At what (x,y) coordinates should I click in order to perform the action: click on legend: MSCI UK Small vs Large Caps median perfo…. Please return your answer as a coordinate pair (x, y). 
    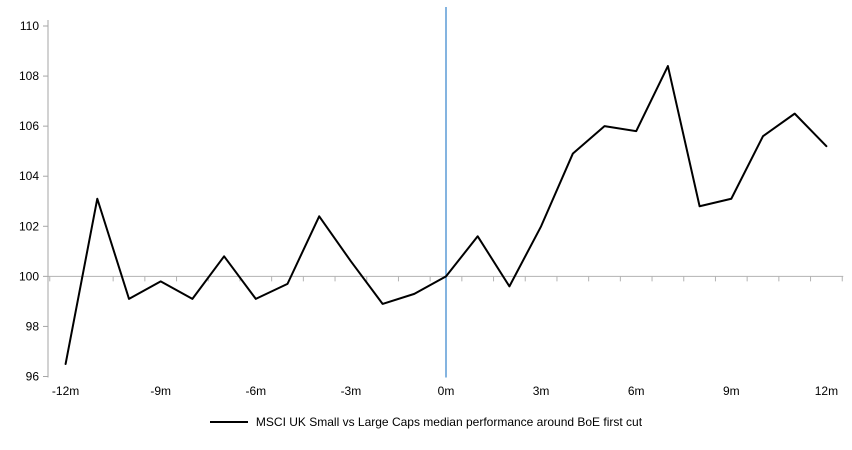
    Looking at the image, I should click on (426, 422).